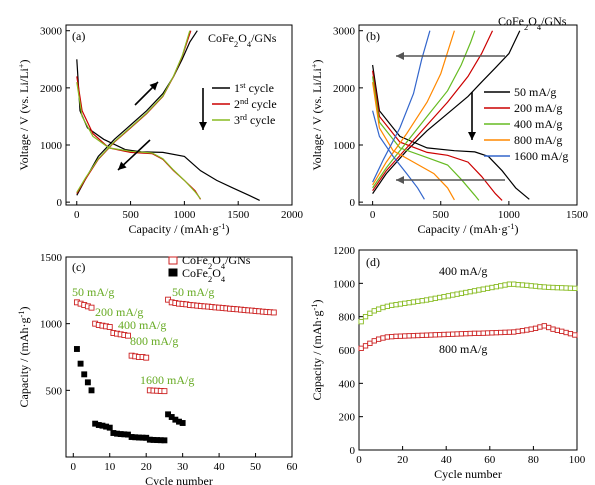 This screenshot has height=485, width=595. Describe the element at coordinates (538, 108) in the screenshot. I see `legend-item: 200 mA/g` at that location.